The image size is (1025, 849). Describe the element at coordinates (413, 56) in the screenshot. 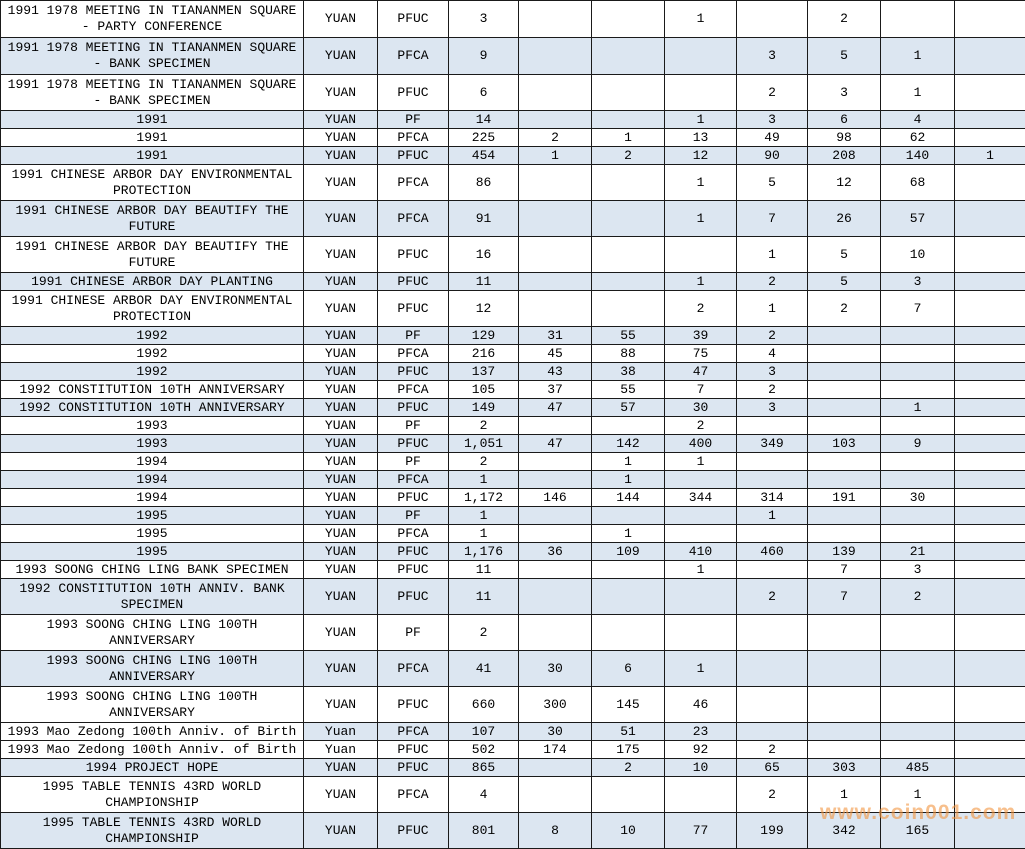

I see `cell-grade: PFCA` at that location.